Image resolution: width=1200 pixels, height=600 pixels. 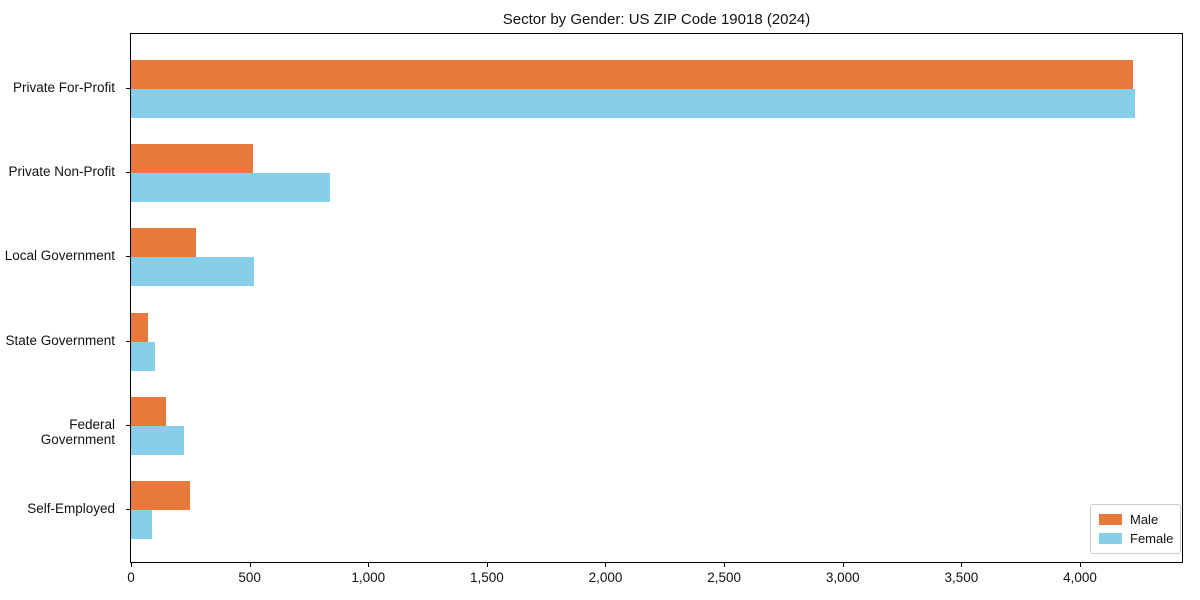 What do you see at coordinates (141, 524) in the screenshot?
I see `bar-female-self-employed` at bounding box center [141, 524].